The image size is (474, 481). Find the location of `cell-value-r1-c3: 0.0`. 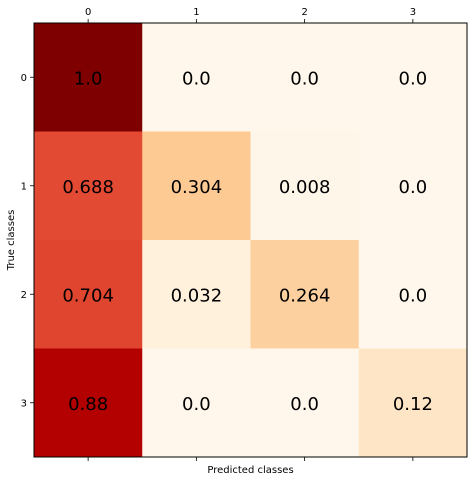

cell-value-r1-c3: 0.0 is located at coordinates (413, 187).